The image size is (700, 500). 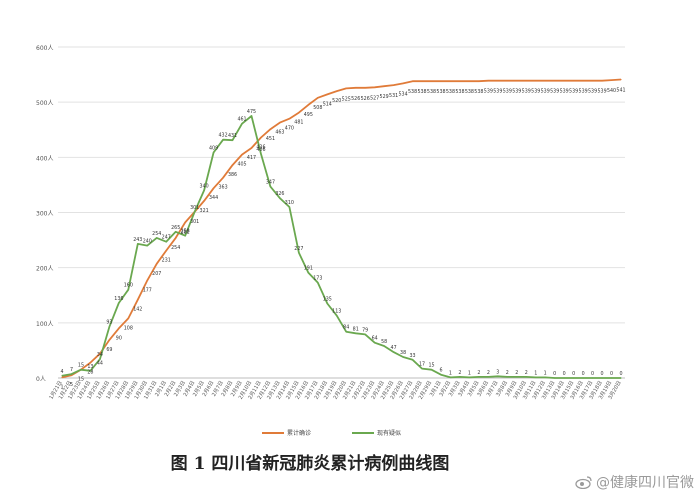 What do you see at coordinates (384, 97) in the screenshot?
I see `cumulative-data-label: 529` at bounding box center [384, 97].